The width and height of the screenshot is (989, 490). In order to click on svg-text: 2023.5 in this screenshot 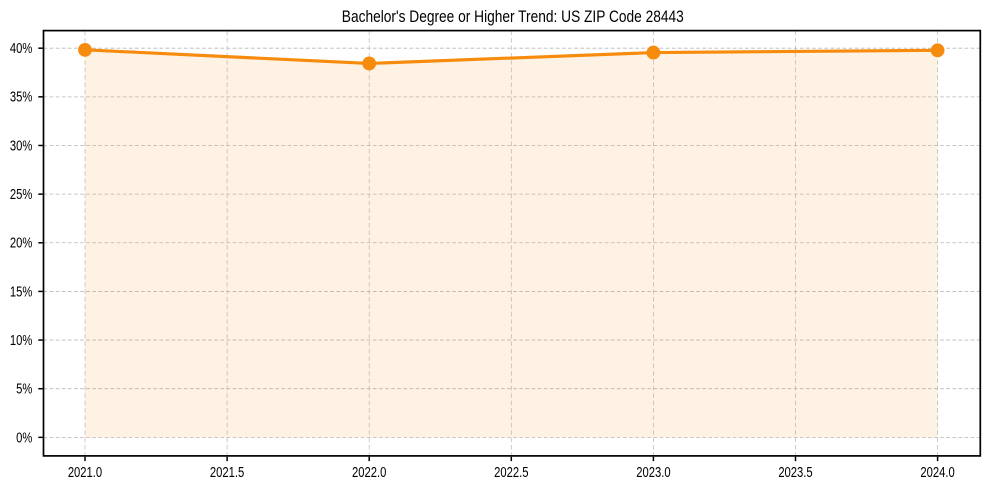, I will do `click(795, 472)`.